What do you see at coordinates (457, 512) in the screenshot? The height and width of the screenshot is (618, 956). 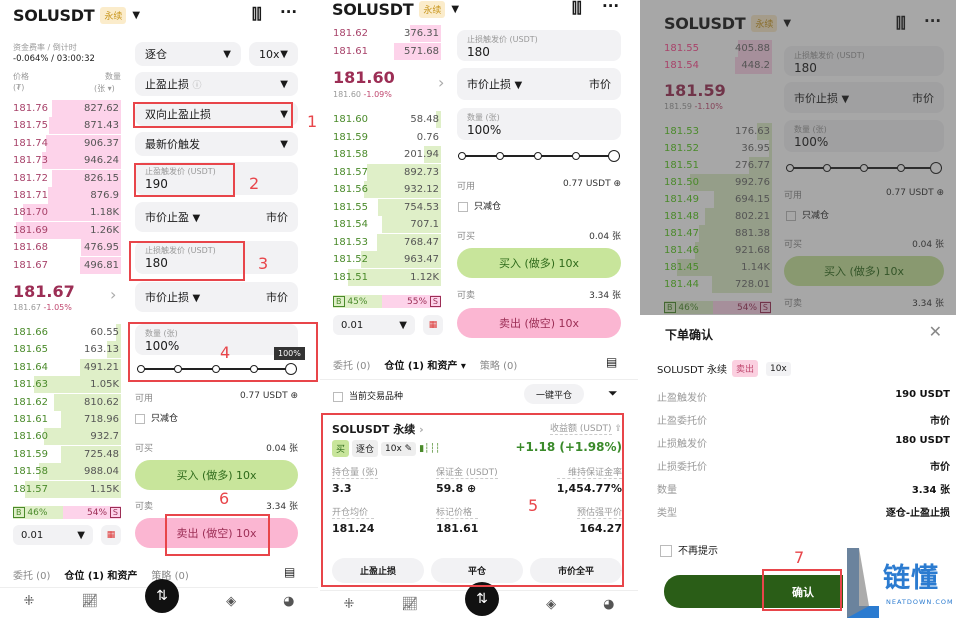 I see `field-label: 标记价格` at bounding box center [457, 512].